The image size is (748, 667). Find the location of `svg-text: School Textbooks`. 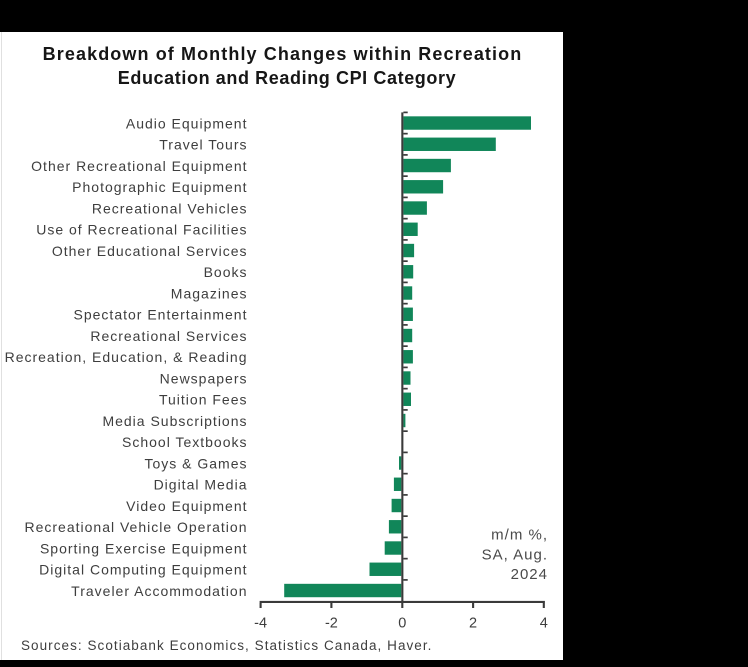

svg-text: School Textbooks is located at coordinates (184, 442).